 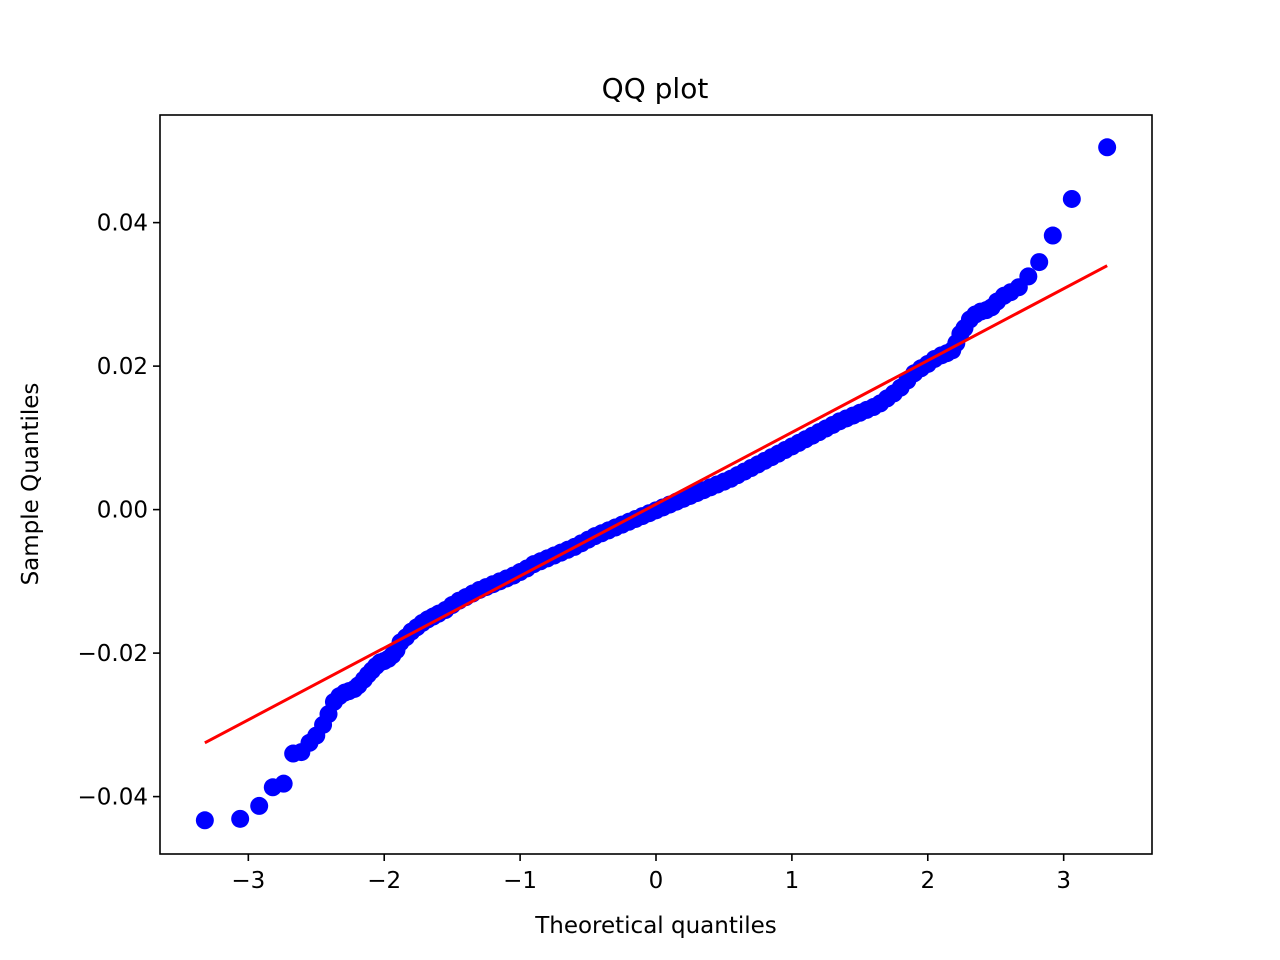 What do you see at coordinates (31, 484) in the screenshot?
I see `y-axis-label: Sample Quantiles` at bounding box center [31, 484].